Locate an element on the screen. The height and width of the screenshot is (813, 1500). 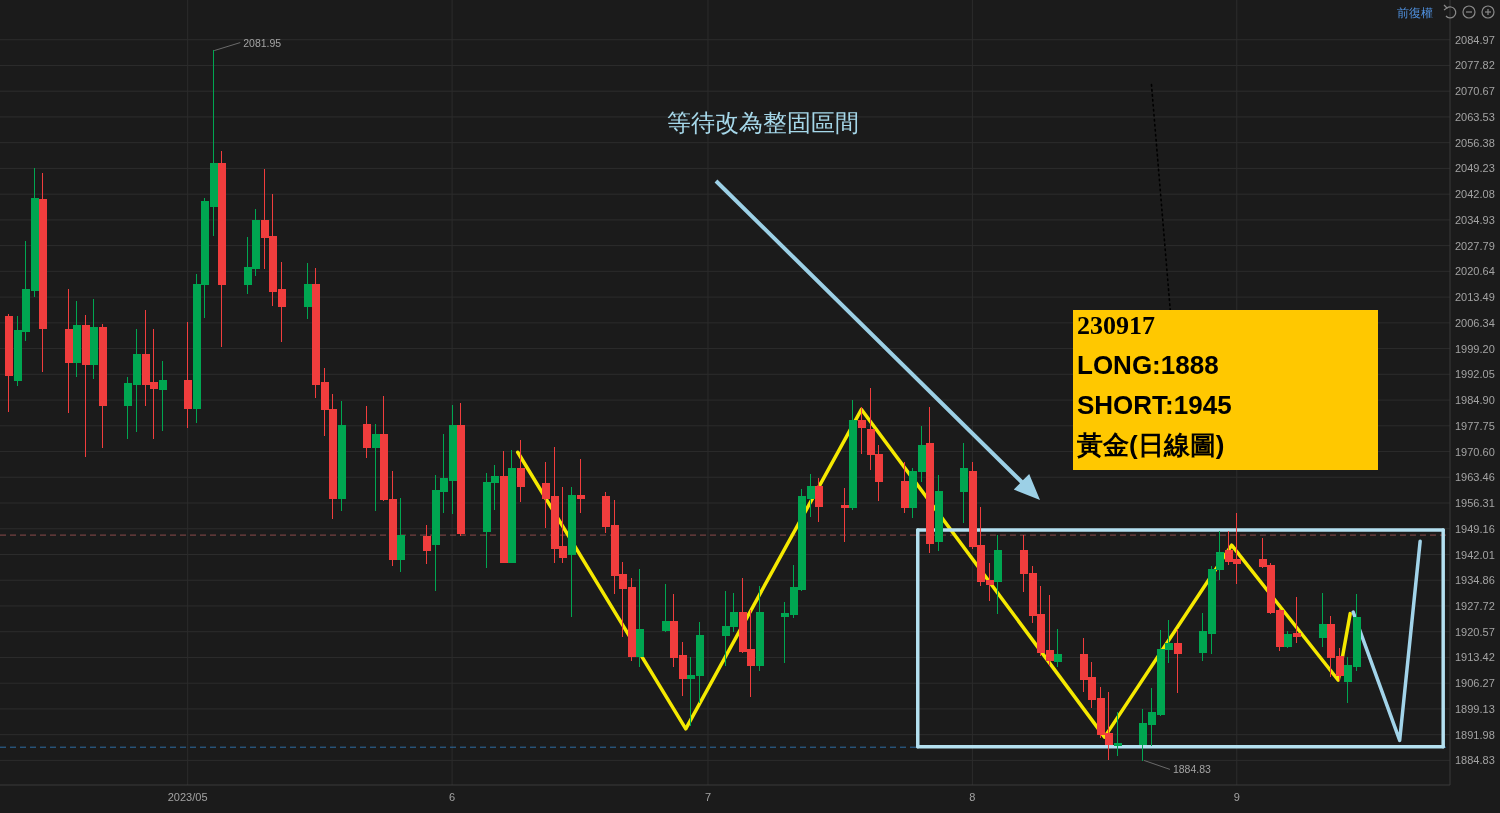
y-tick-label: 1970.60 is located at coordinates (1475, 451).